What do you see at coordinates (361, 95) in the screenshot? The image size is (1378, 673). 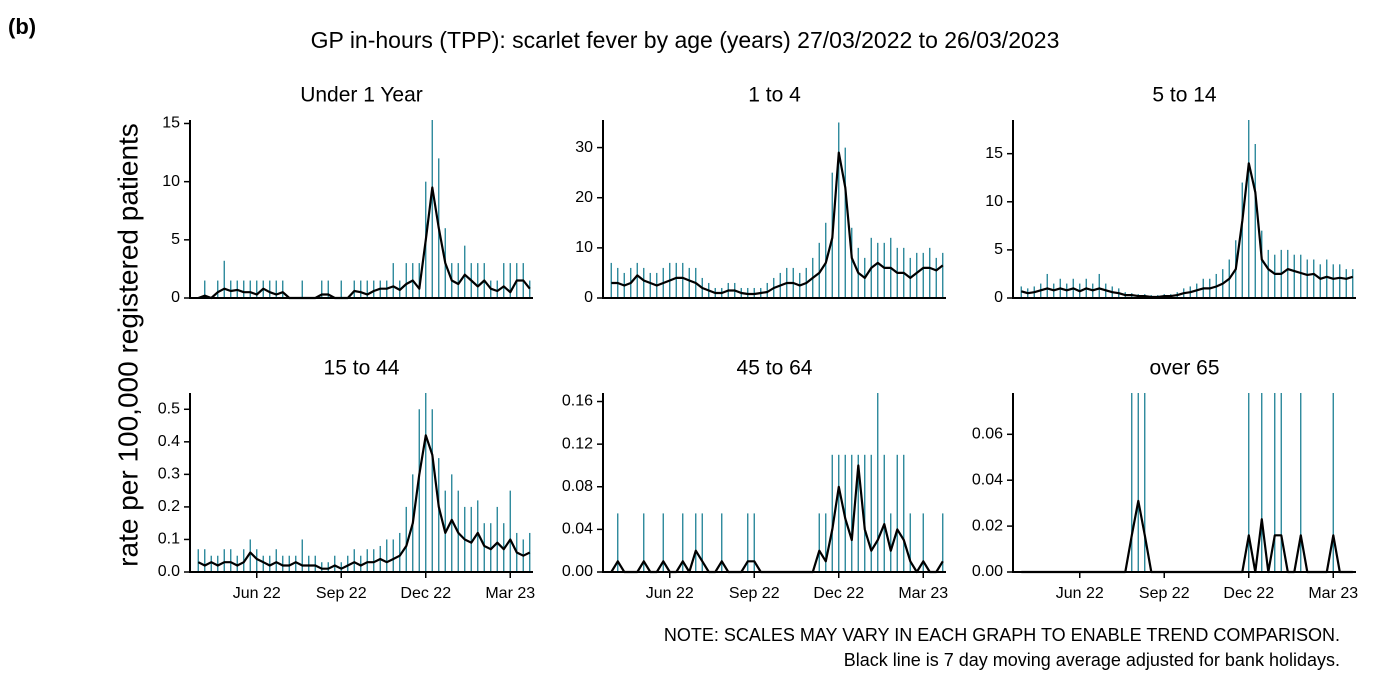 I see `panel-title: Under 1 Year` at bounding box center [361, 95].